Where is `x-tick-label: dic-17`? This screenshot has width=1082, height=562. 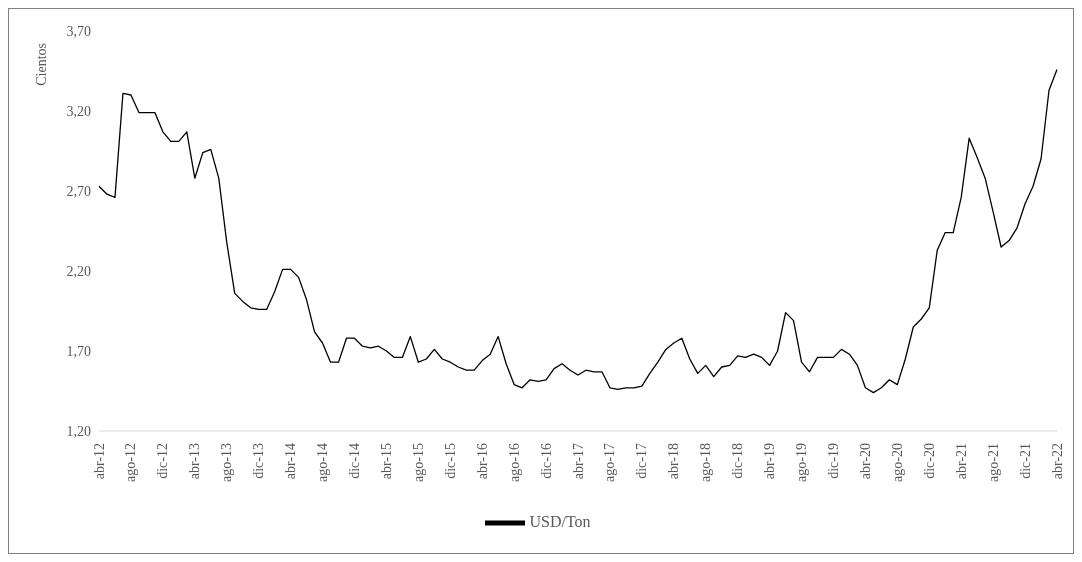
x-tick-label: dic-17 is located at coordinates (642, 461).